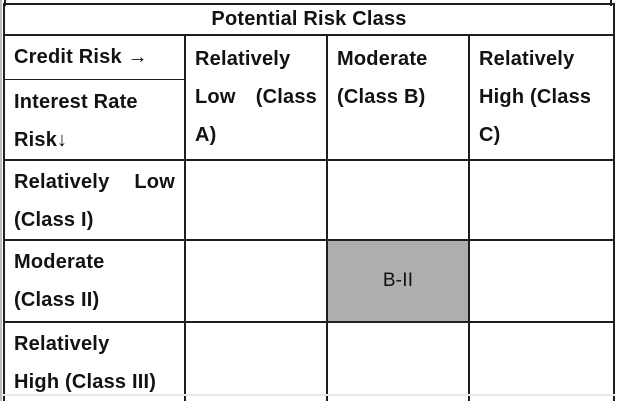 The width and height of the screenshot is (623, 401). I want to click on row-label-line: Relatively Low, so click(94, 182).